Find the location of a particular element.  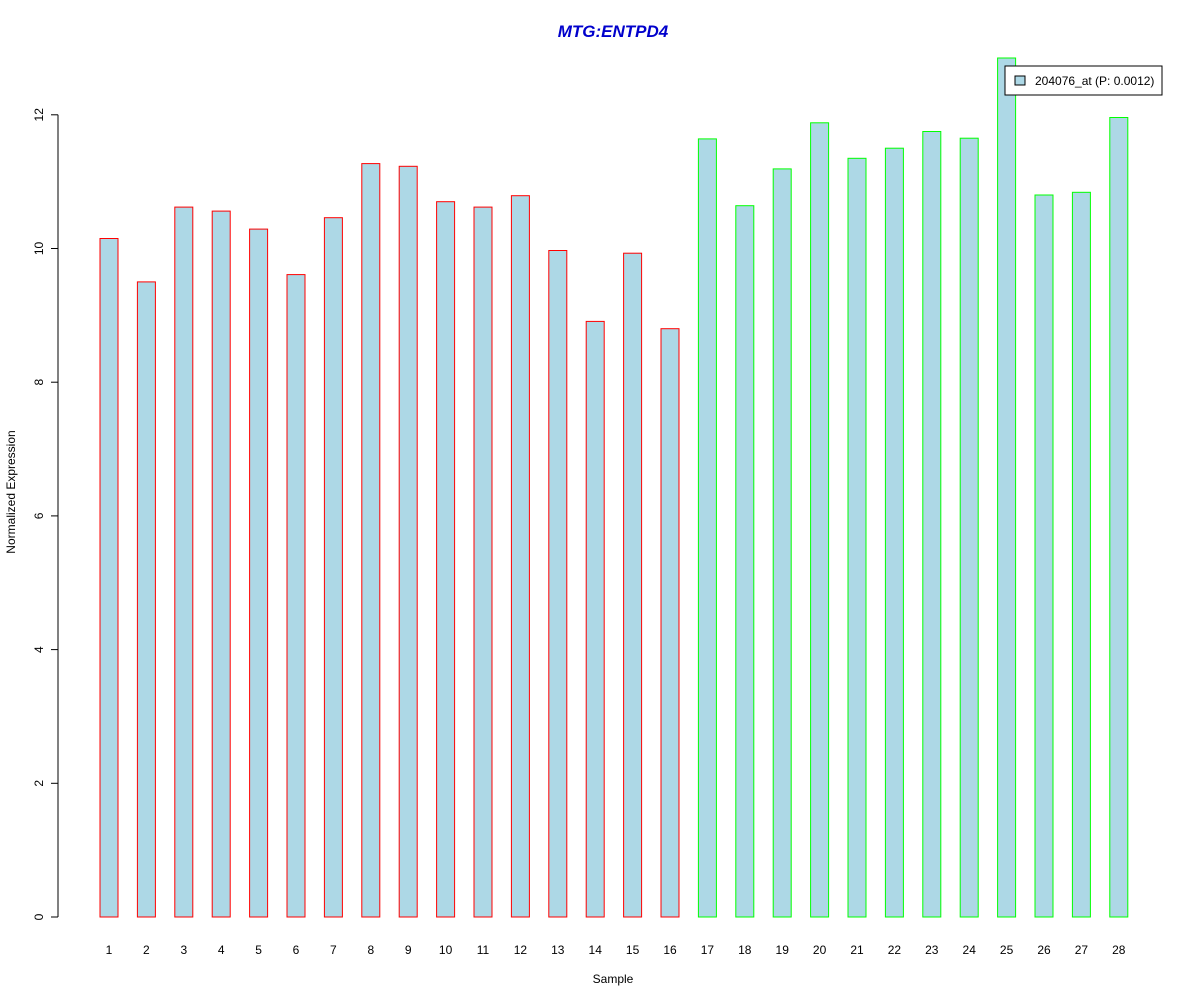

x-tick-label: 4 is located at coordinates (221, 950).